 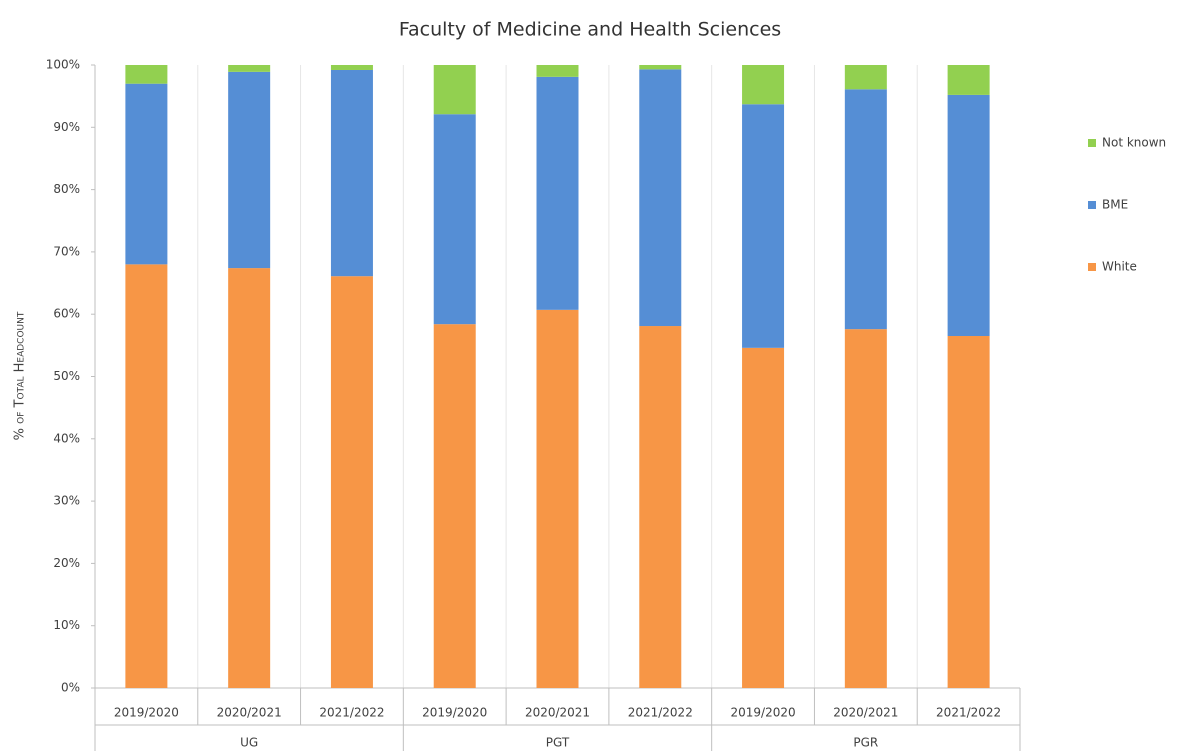 I want to click on y-tick-label: 40%, so click(x=66, y=438).